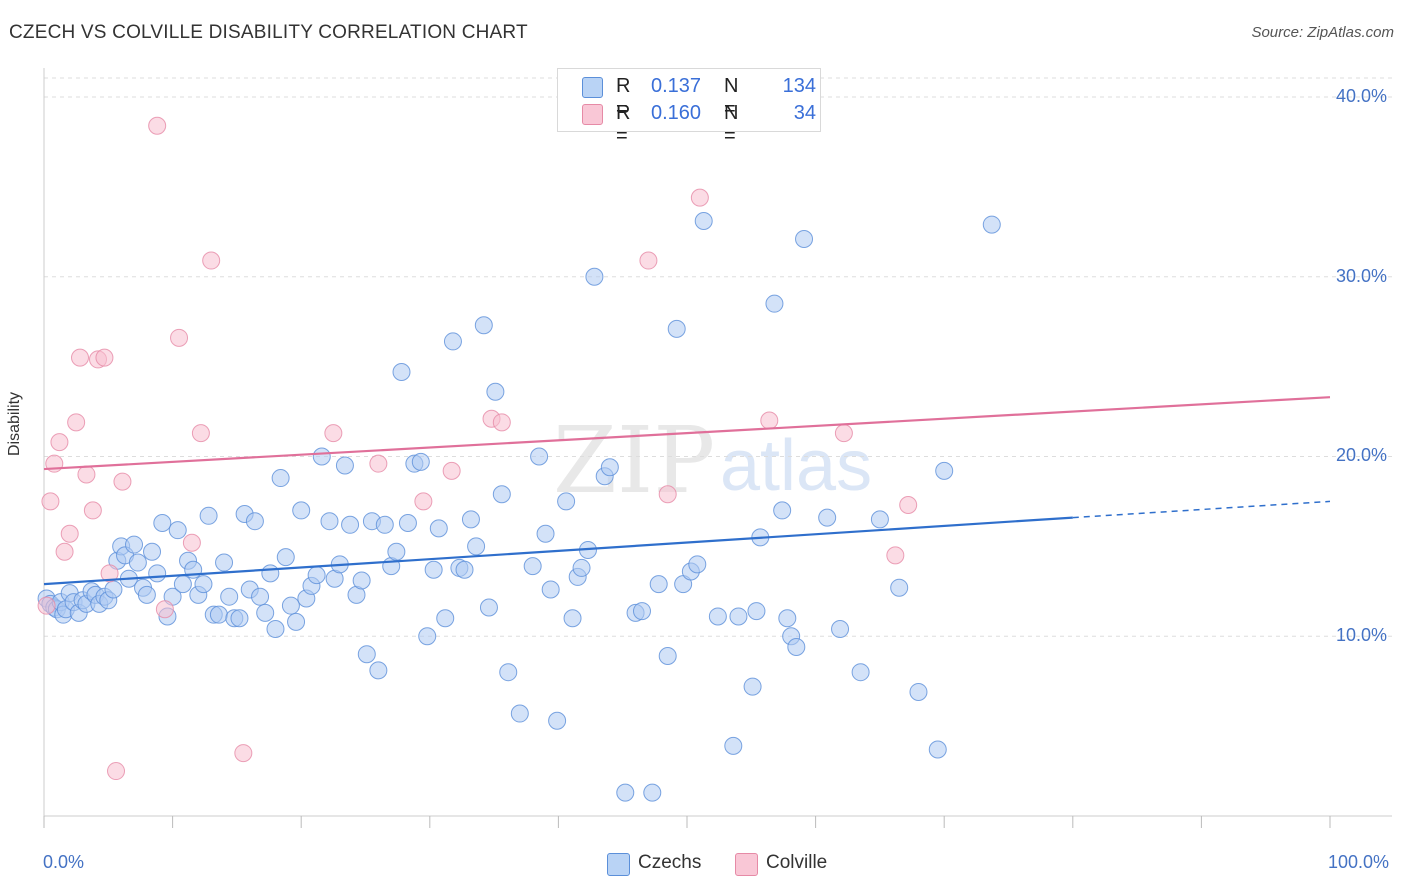 This screenshot has height=892, width=1406. Describe the element at coordinates (799, 86) in the screenshot. I see `legend-n-value: 134` at that location.